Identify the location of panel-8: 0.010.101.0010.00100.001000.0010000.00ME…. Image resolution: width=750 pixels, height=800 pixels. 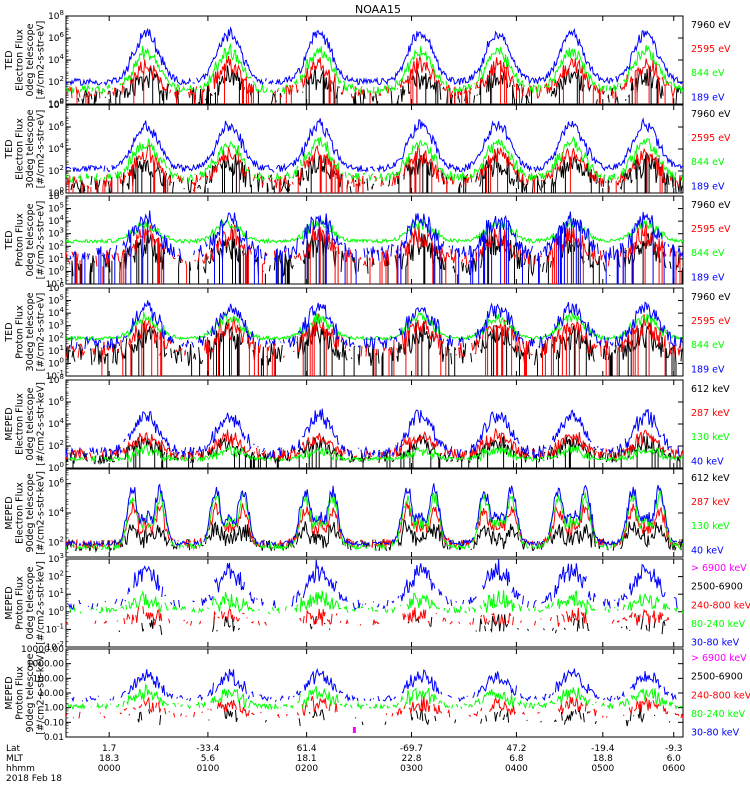
(377, 694).